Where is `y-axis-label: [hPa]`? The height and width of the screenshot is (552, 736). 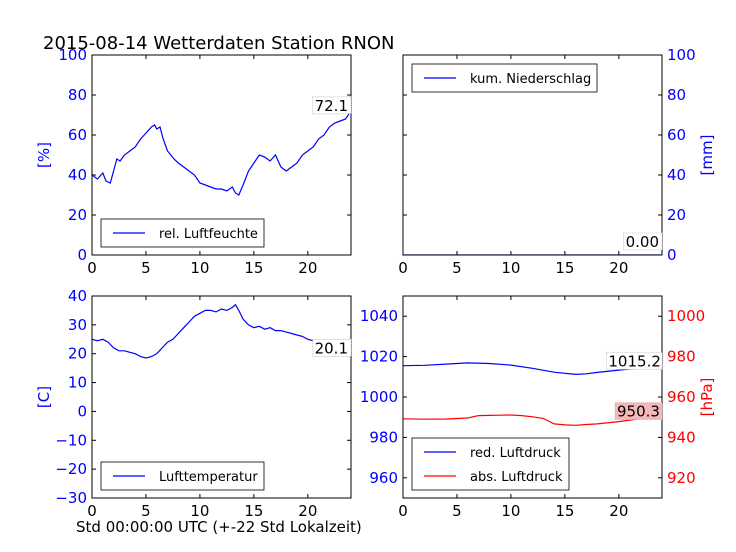
y-axis-label: [hPa] is located at coordinates (707, 397).